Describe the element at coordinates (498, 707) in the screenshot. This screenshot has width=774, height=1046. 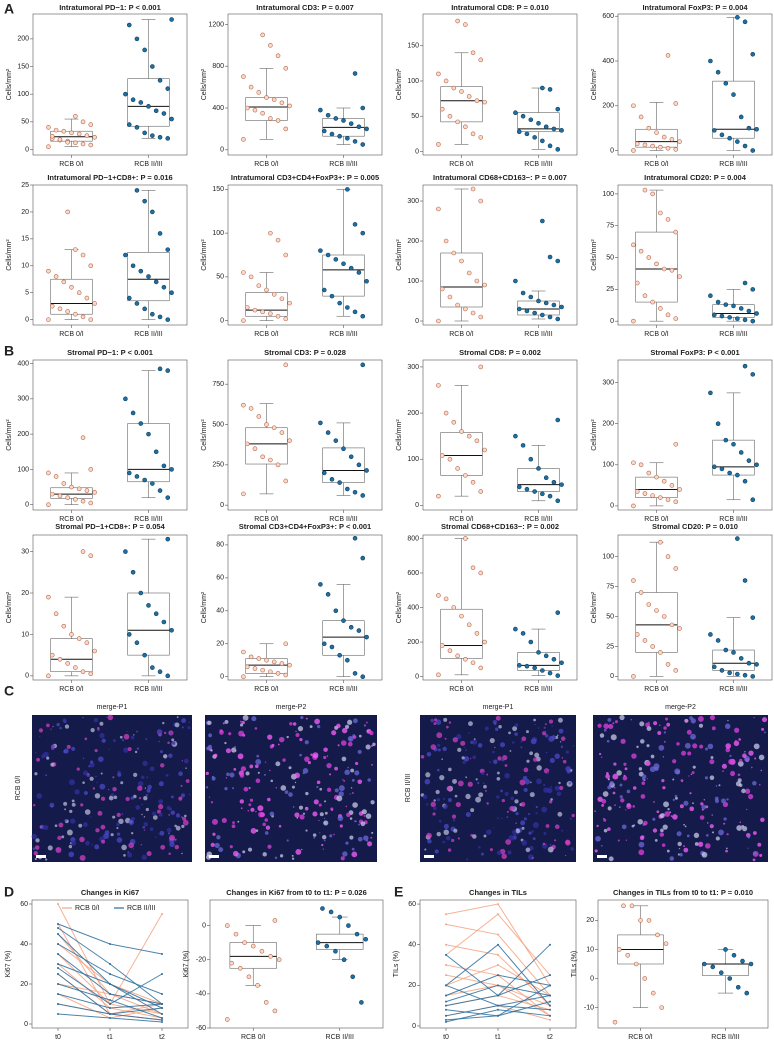
I see `image-title: merge-P1` at that location.